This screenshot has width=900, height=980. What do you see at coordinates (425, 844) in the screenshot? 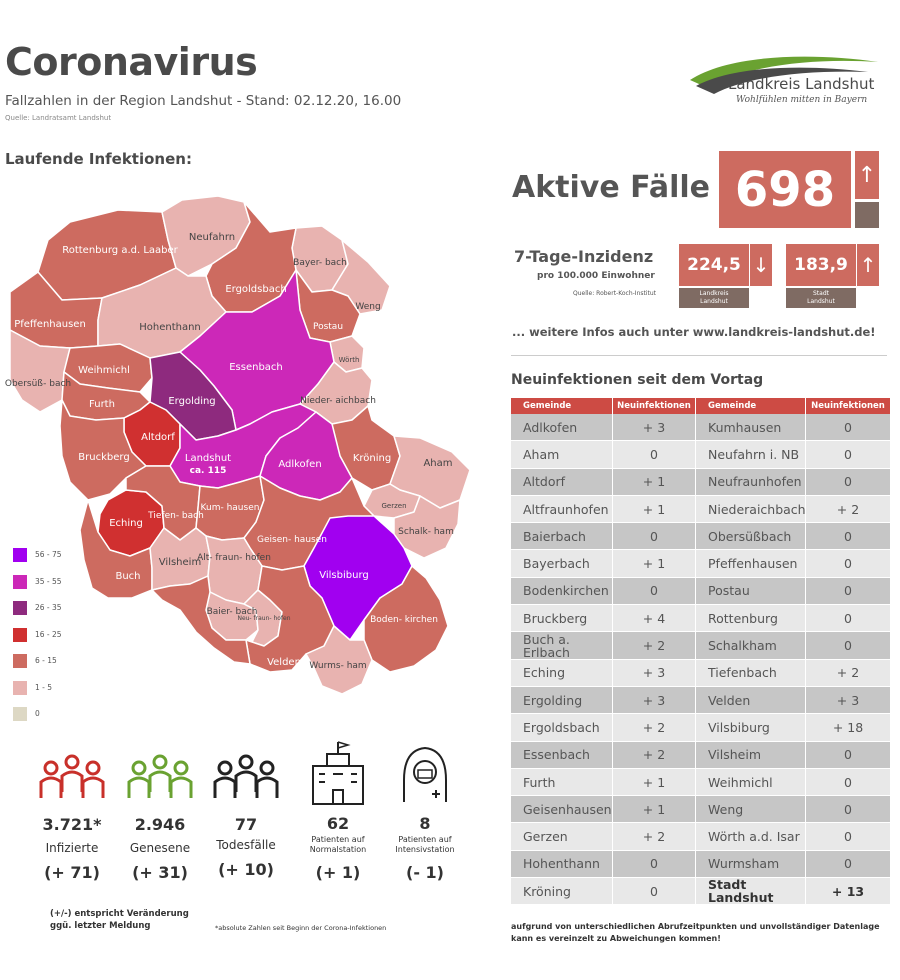
I see `stat-label: Patienten auf Intensivstation` at bounding box center [425, 844].